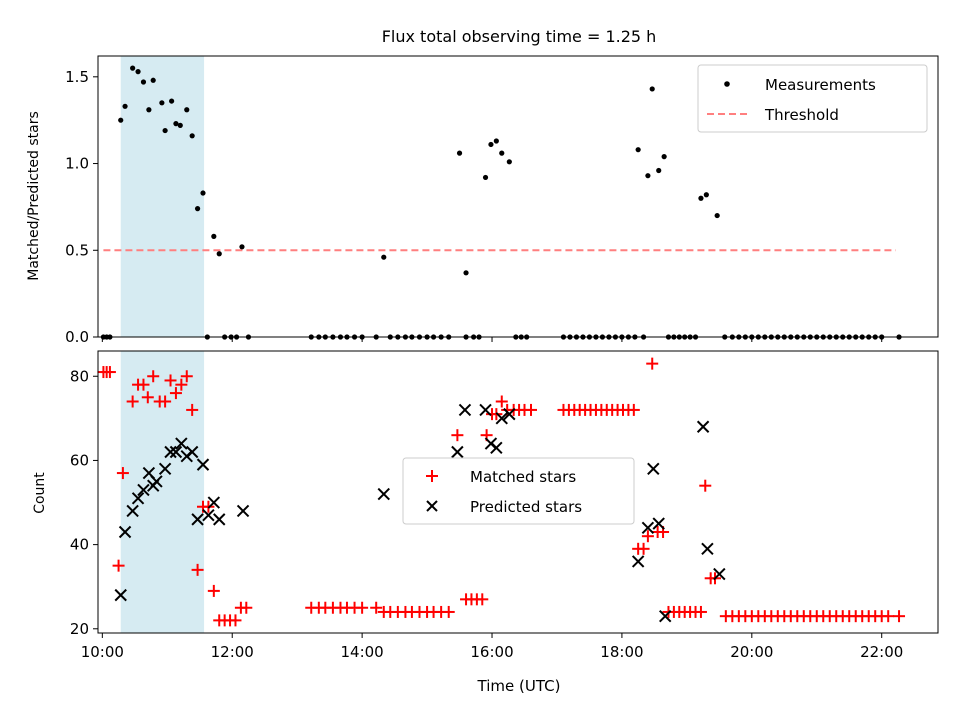 The width and height of the screenshot is (960, 720). What do you see at coordinates (526, 507) in the screenshot?
I see `legend-predicted-label: Predicted stars` at bounding box center [526, 507].